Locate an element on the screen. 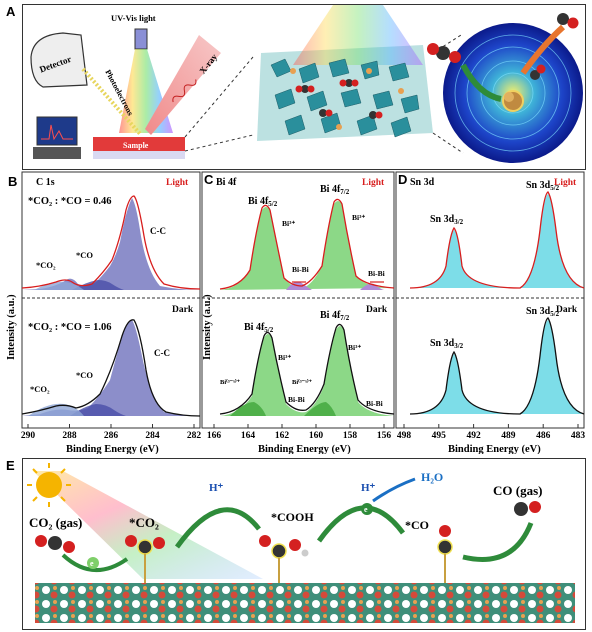 The image size is (592, 632). c-element-label: Bi 4f is located at coordinates (226, 182).